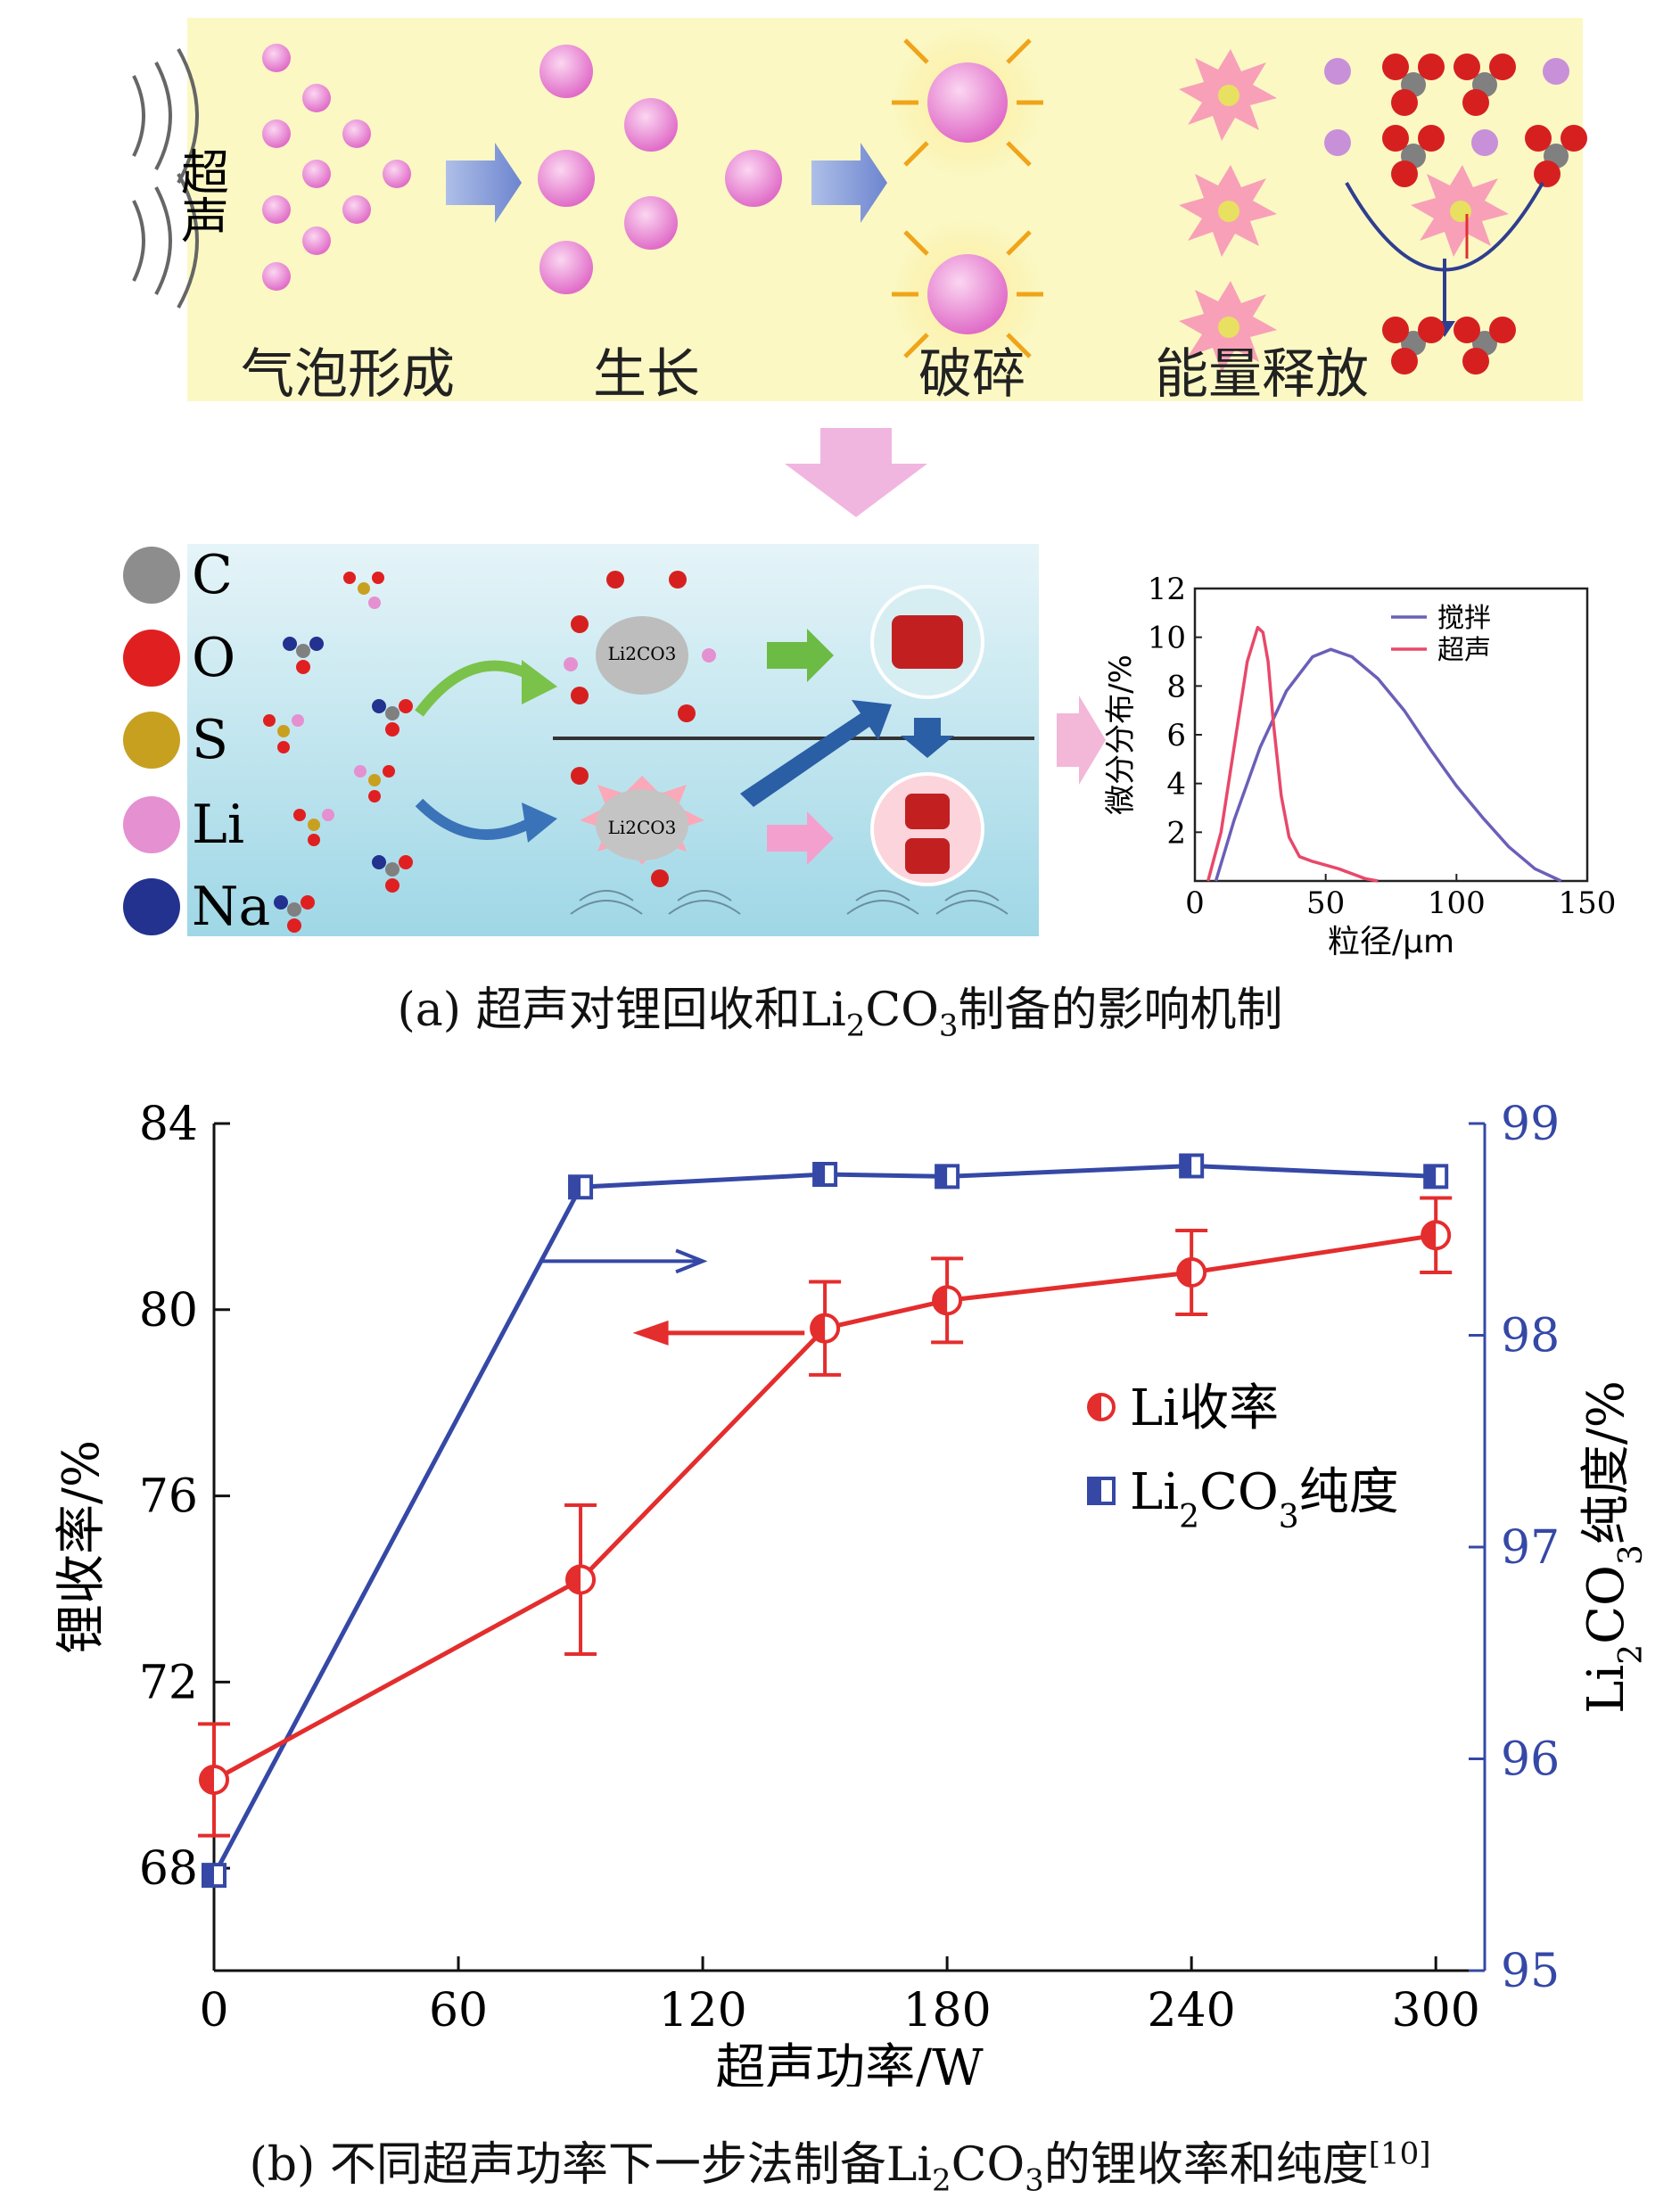 Image resolution: width=1680 pixels, height=2198 pixels. What do you see at coordinates (458, 2010) in the screenshot?
I see `x-tick-label: 60` at bounding box center [458, 2010].